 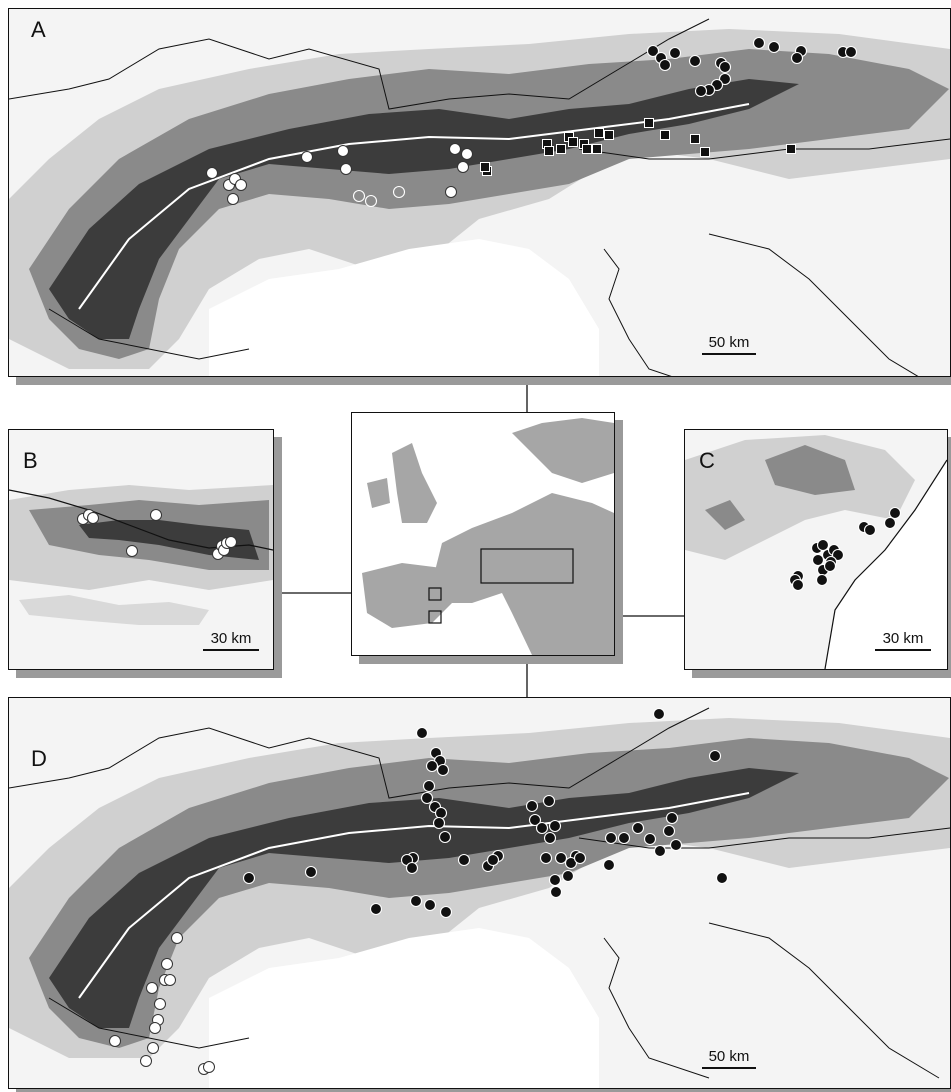 What do you see at coordinates (435, 617) in the screenshot?
I see `coastal-extent-box` at bounding box center [435, 617].